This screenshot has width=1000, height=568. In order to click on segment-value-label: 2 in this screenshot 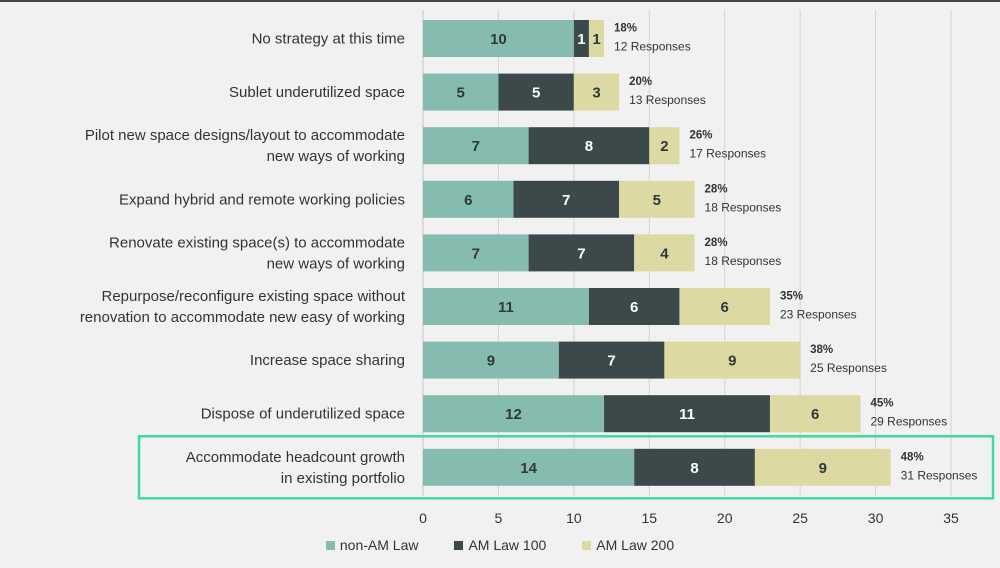, I will do `click(664, 146)`.